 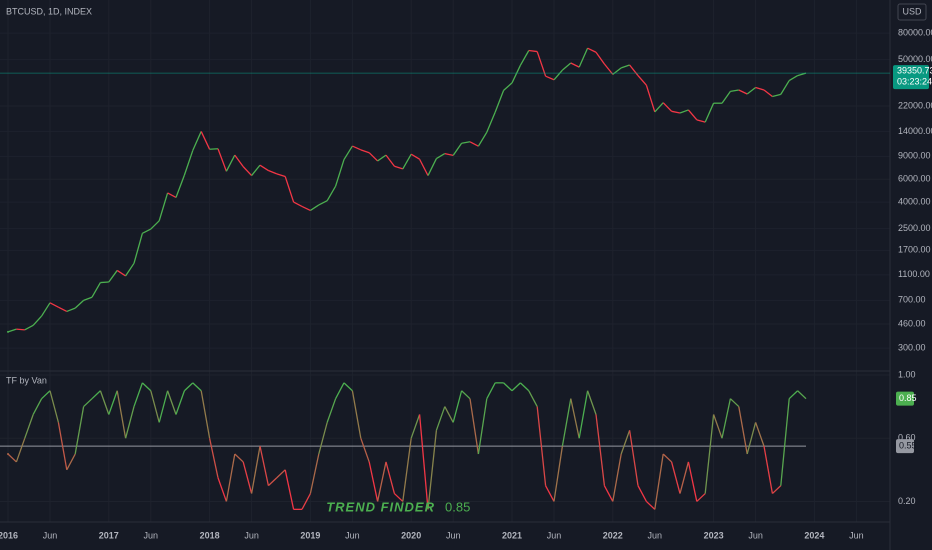 What do you see at coordinates (26, 380) in the screenshot?
I see `indicator-title: TF by Van` at bounding box center [26, 380].